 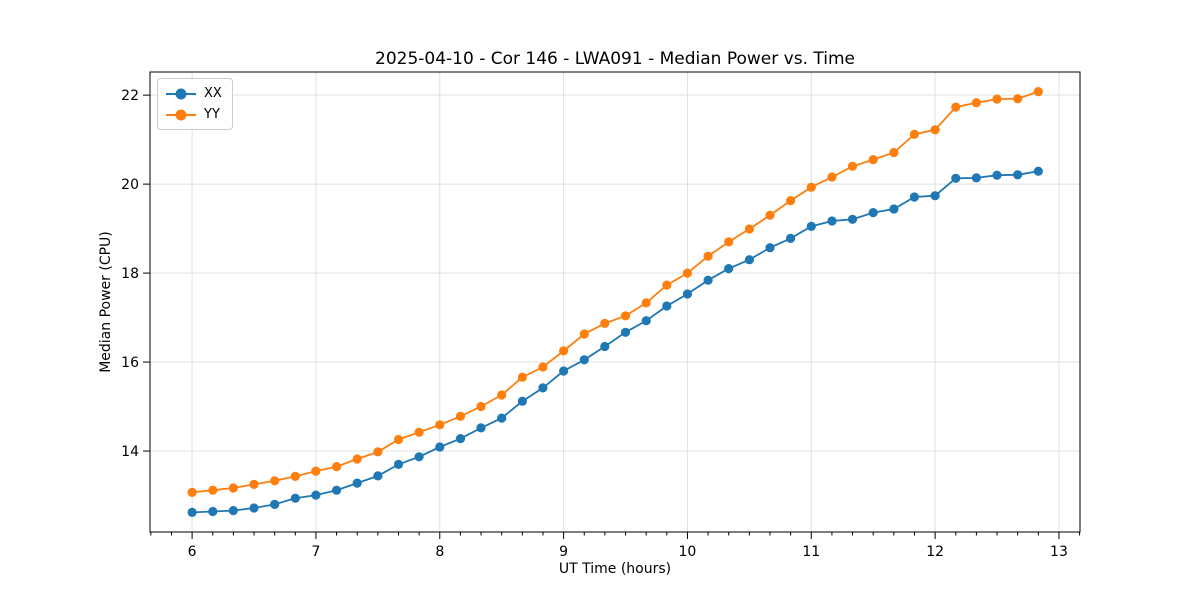 I want to click on y-tick-label: 16, so click(x=130, y=363).